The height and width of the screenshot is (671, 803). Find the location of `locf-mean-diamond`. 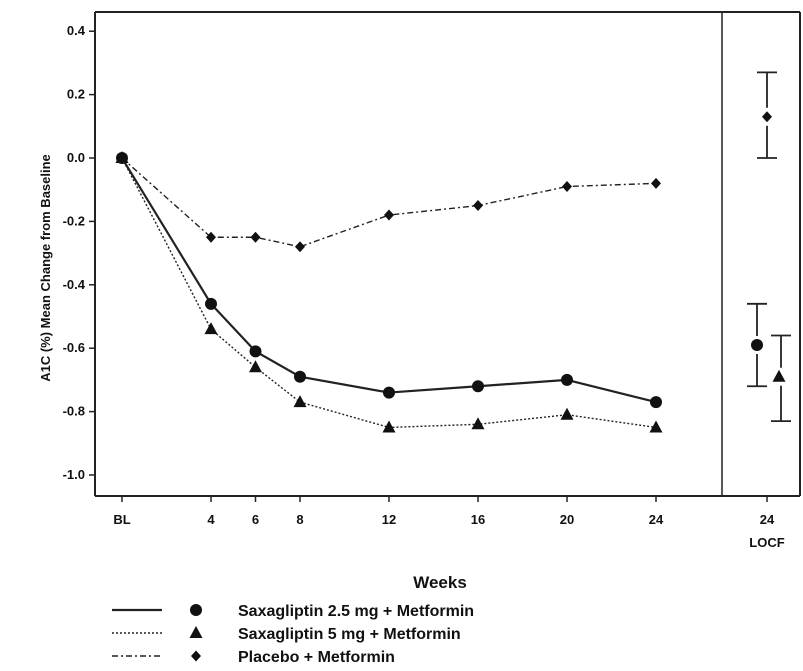

locf-mean-diamond is located at coordinates (767, 117).